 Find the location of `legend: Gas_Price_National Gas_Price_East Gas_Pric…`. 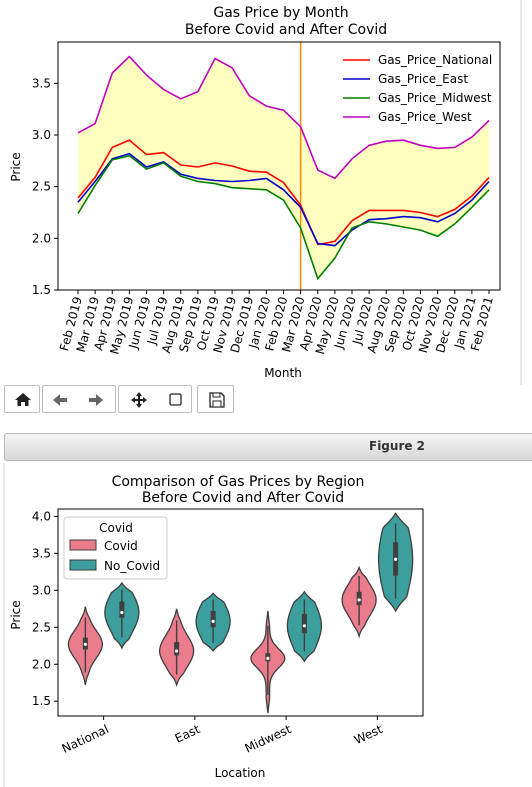

legend: Gas_Price_National Gas_Price_East Gas_Pric… is located at coordinates (417, 88).